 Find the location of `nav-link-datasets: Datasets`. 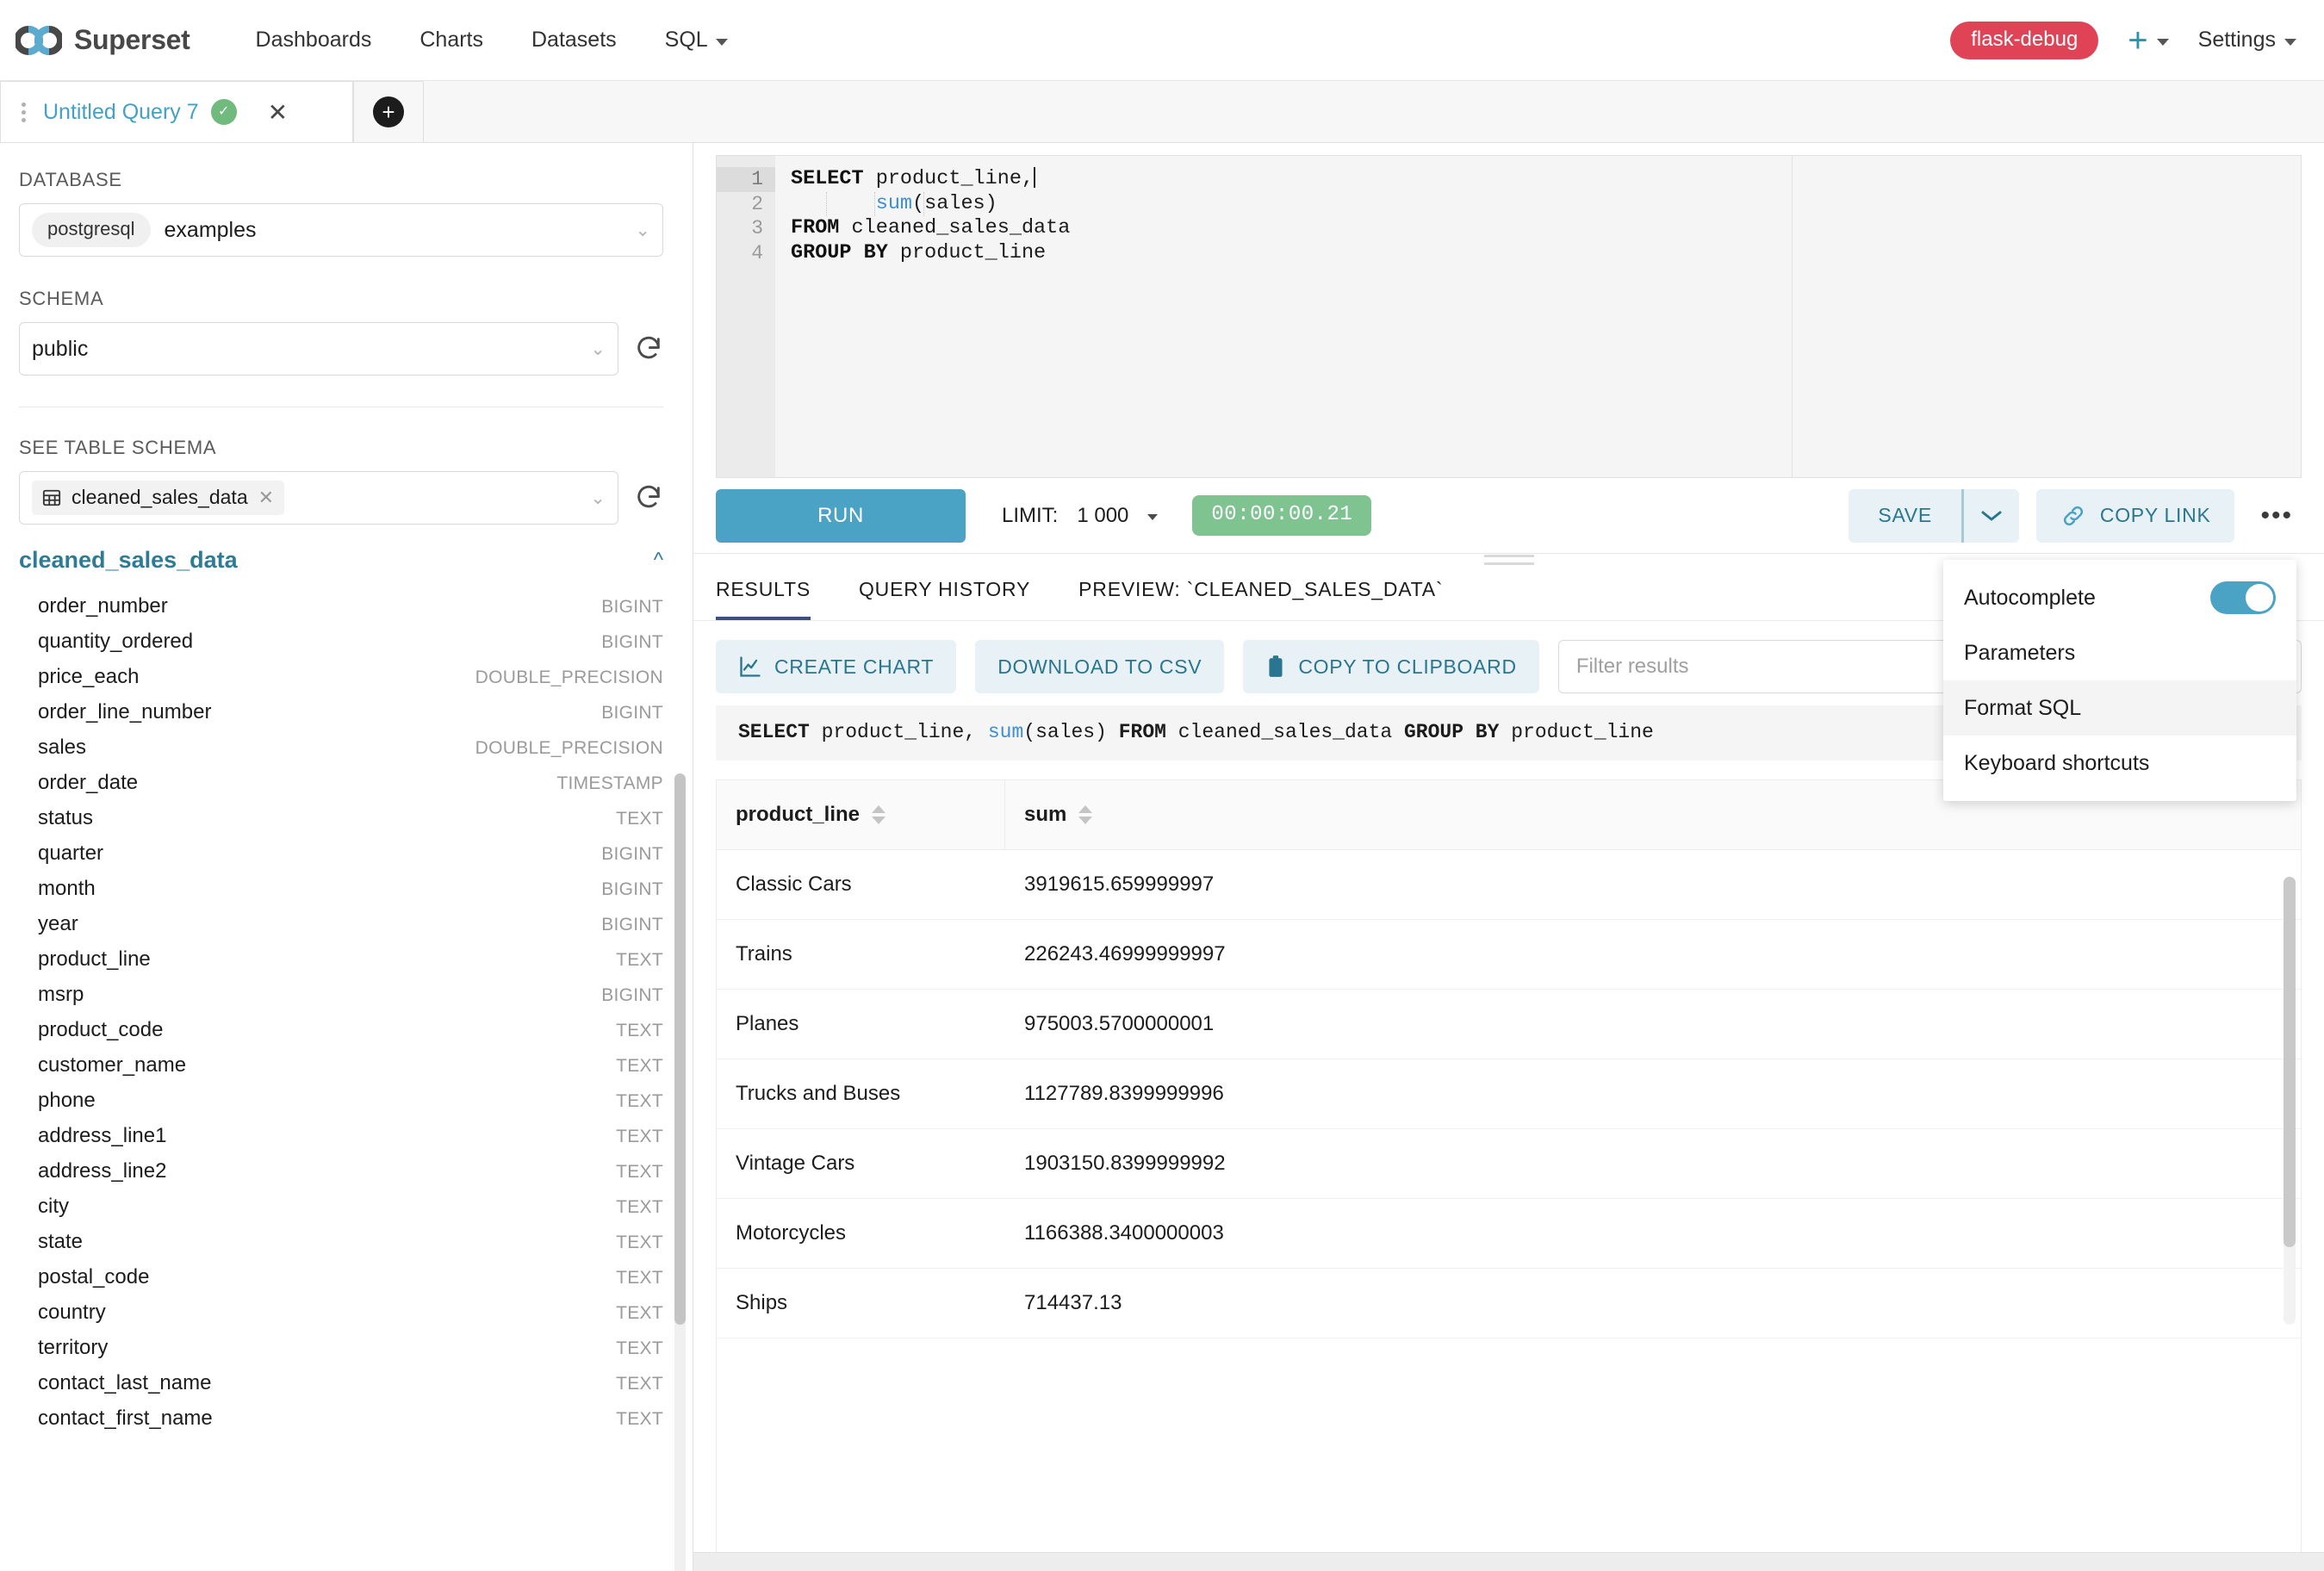

nav-link-datasets: Datasets is located at coordinates (574, 40).